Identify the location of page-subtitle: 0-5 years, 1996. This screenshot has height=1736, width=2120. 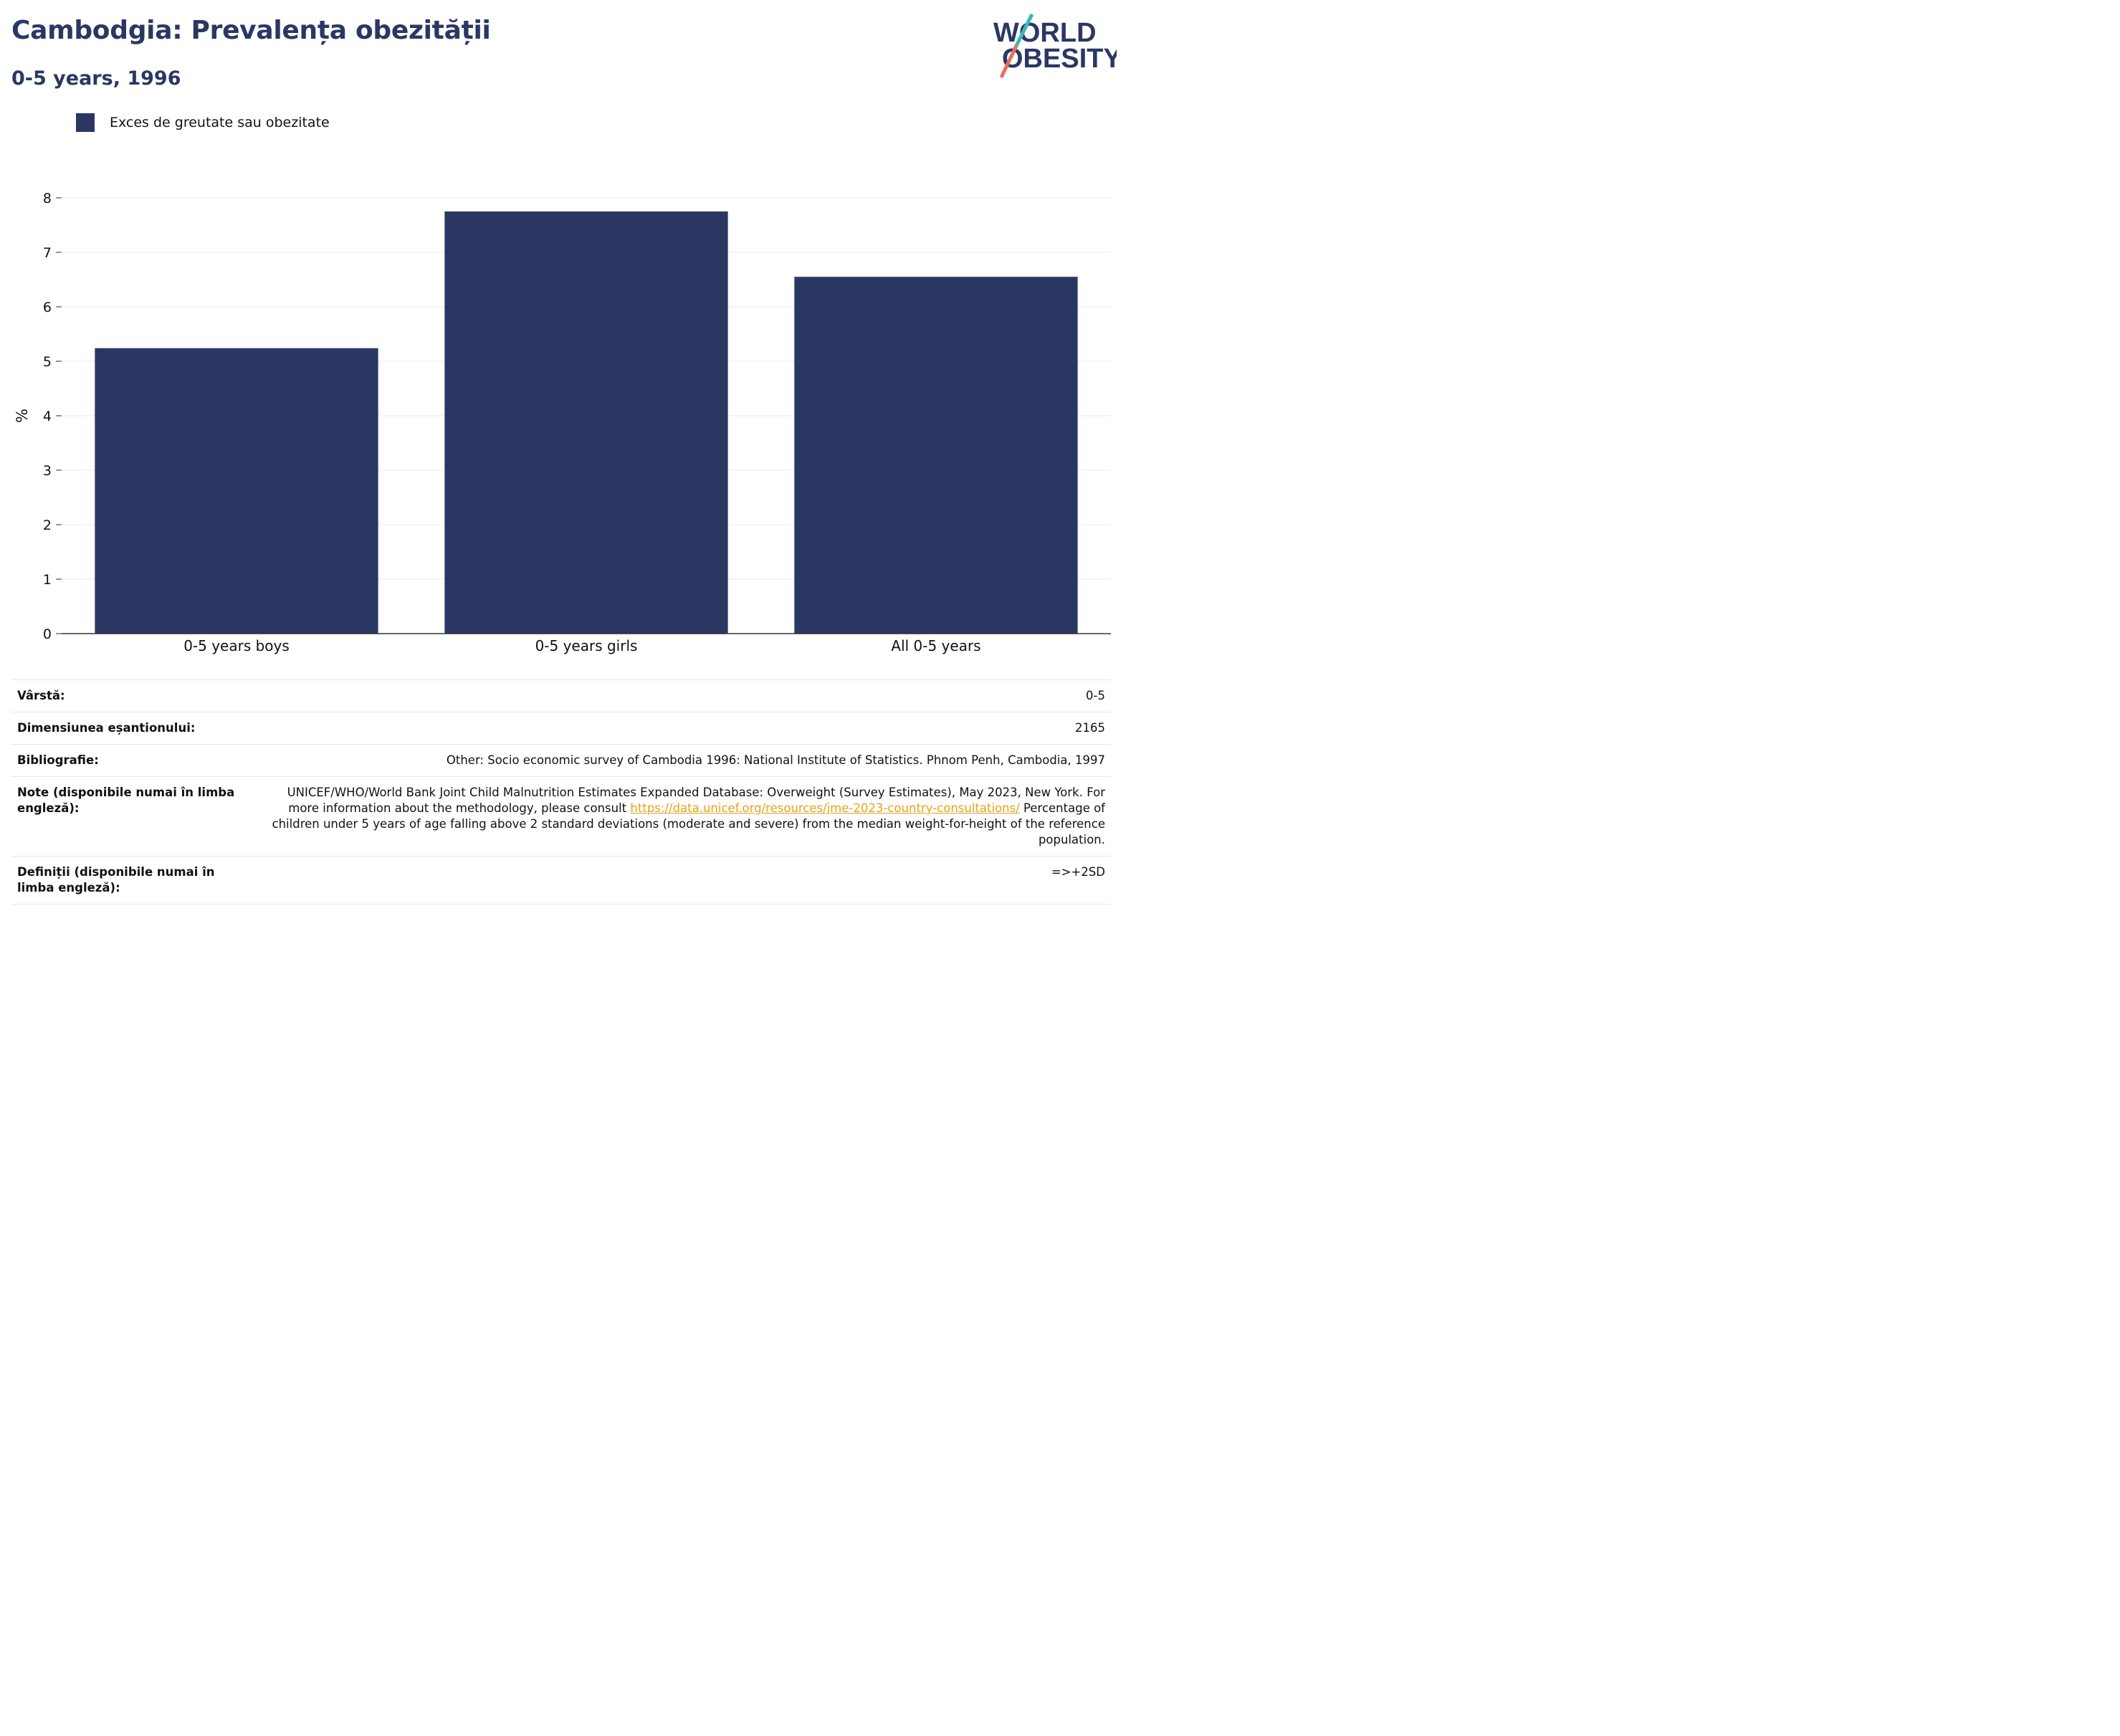
(96, 78).